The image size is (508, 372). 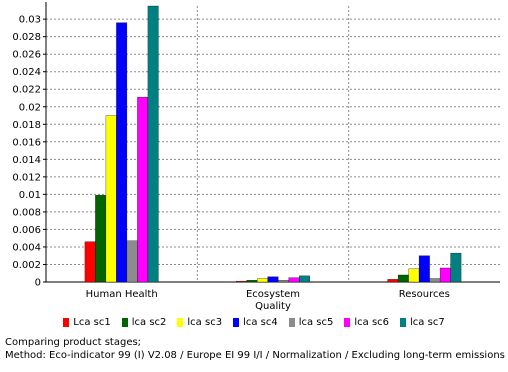 I want to click on y-tick-label: 0.022, so click(x=26, y=90).